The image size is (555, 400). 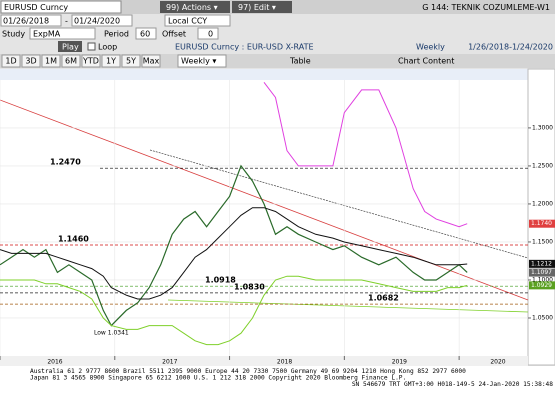 I want to click on level-label: 1.2470, so click(x=65, y=162).